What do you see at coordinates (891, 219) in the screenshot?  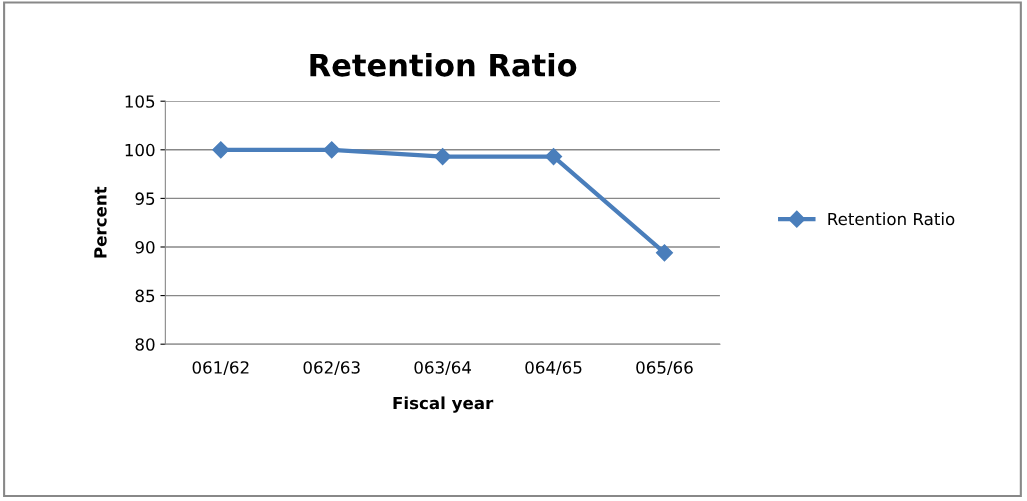 I see `legend-label: Retention Ratio` at bounding box center [891, 219].